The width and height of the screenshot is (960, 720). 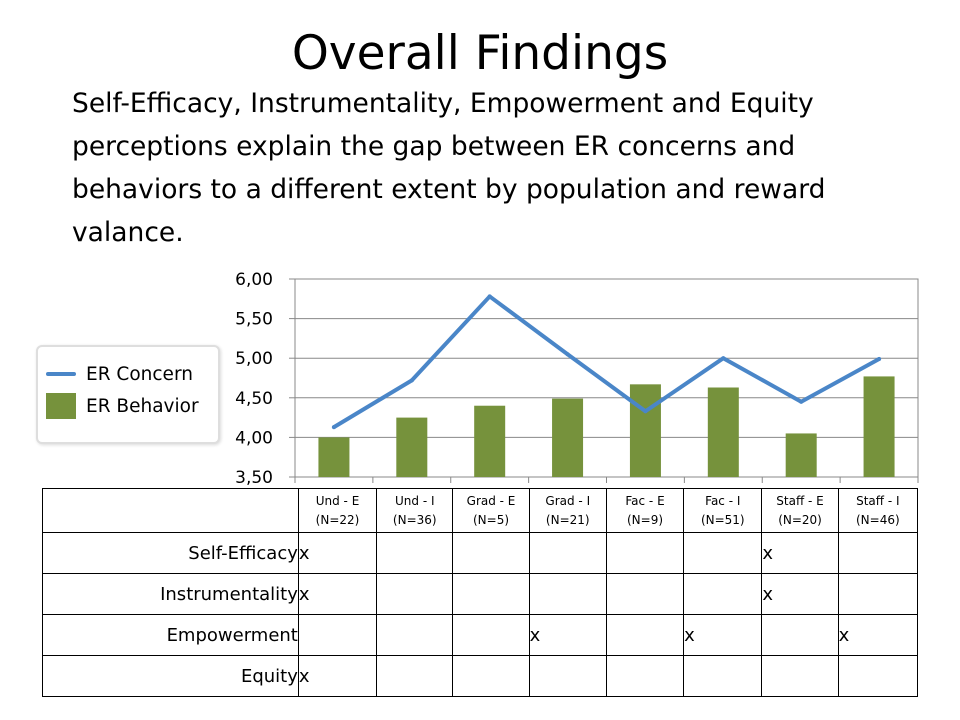 What do you see at coordinates (61, 406) in the screenshot?
I see `legend-bar-swatch` at bounding box center [61, 406].